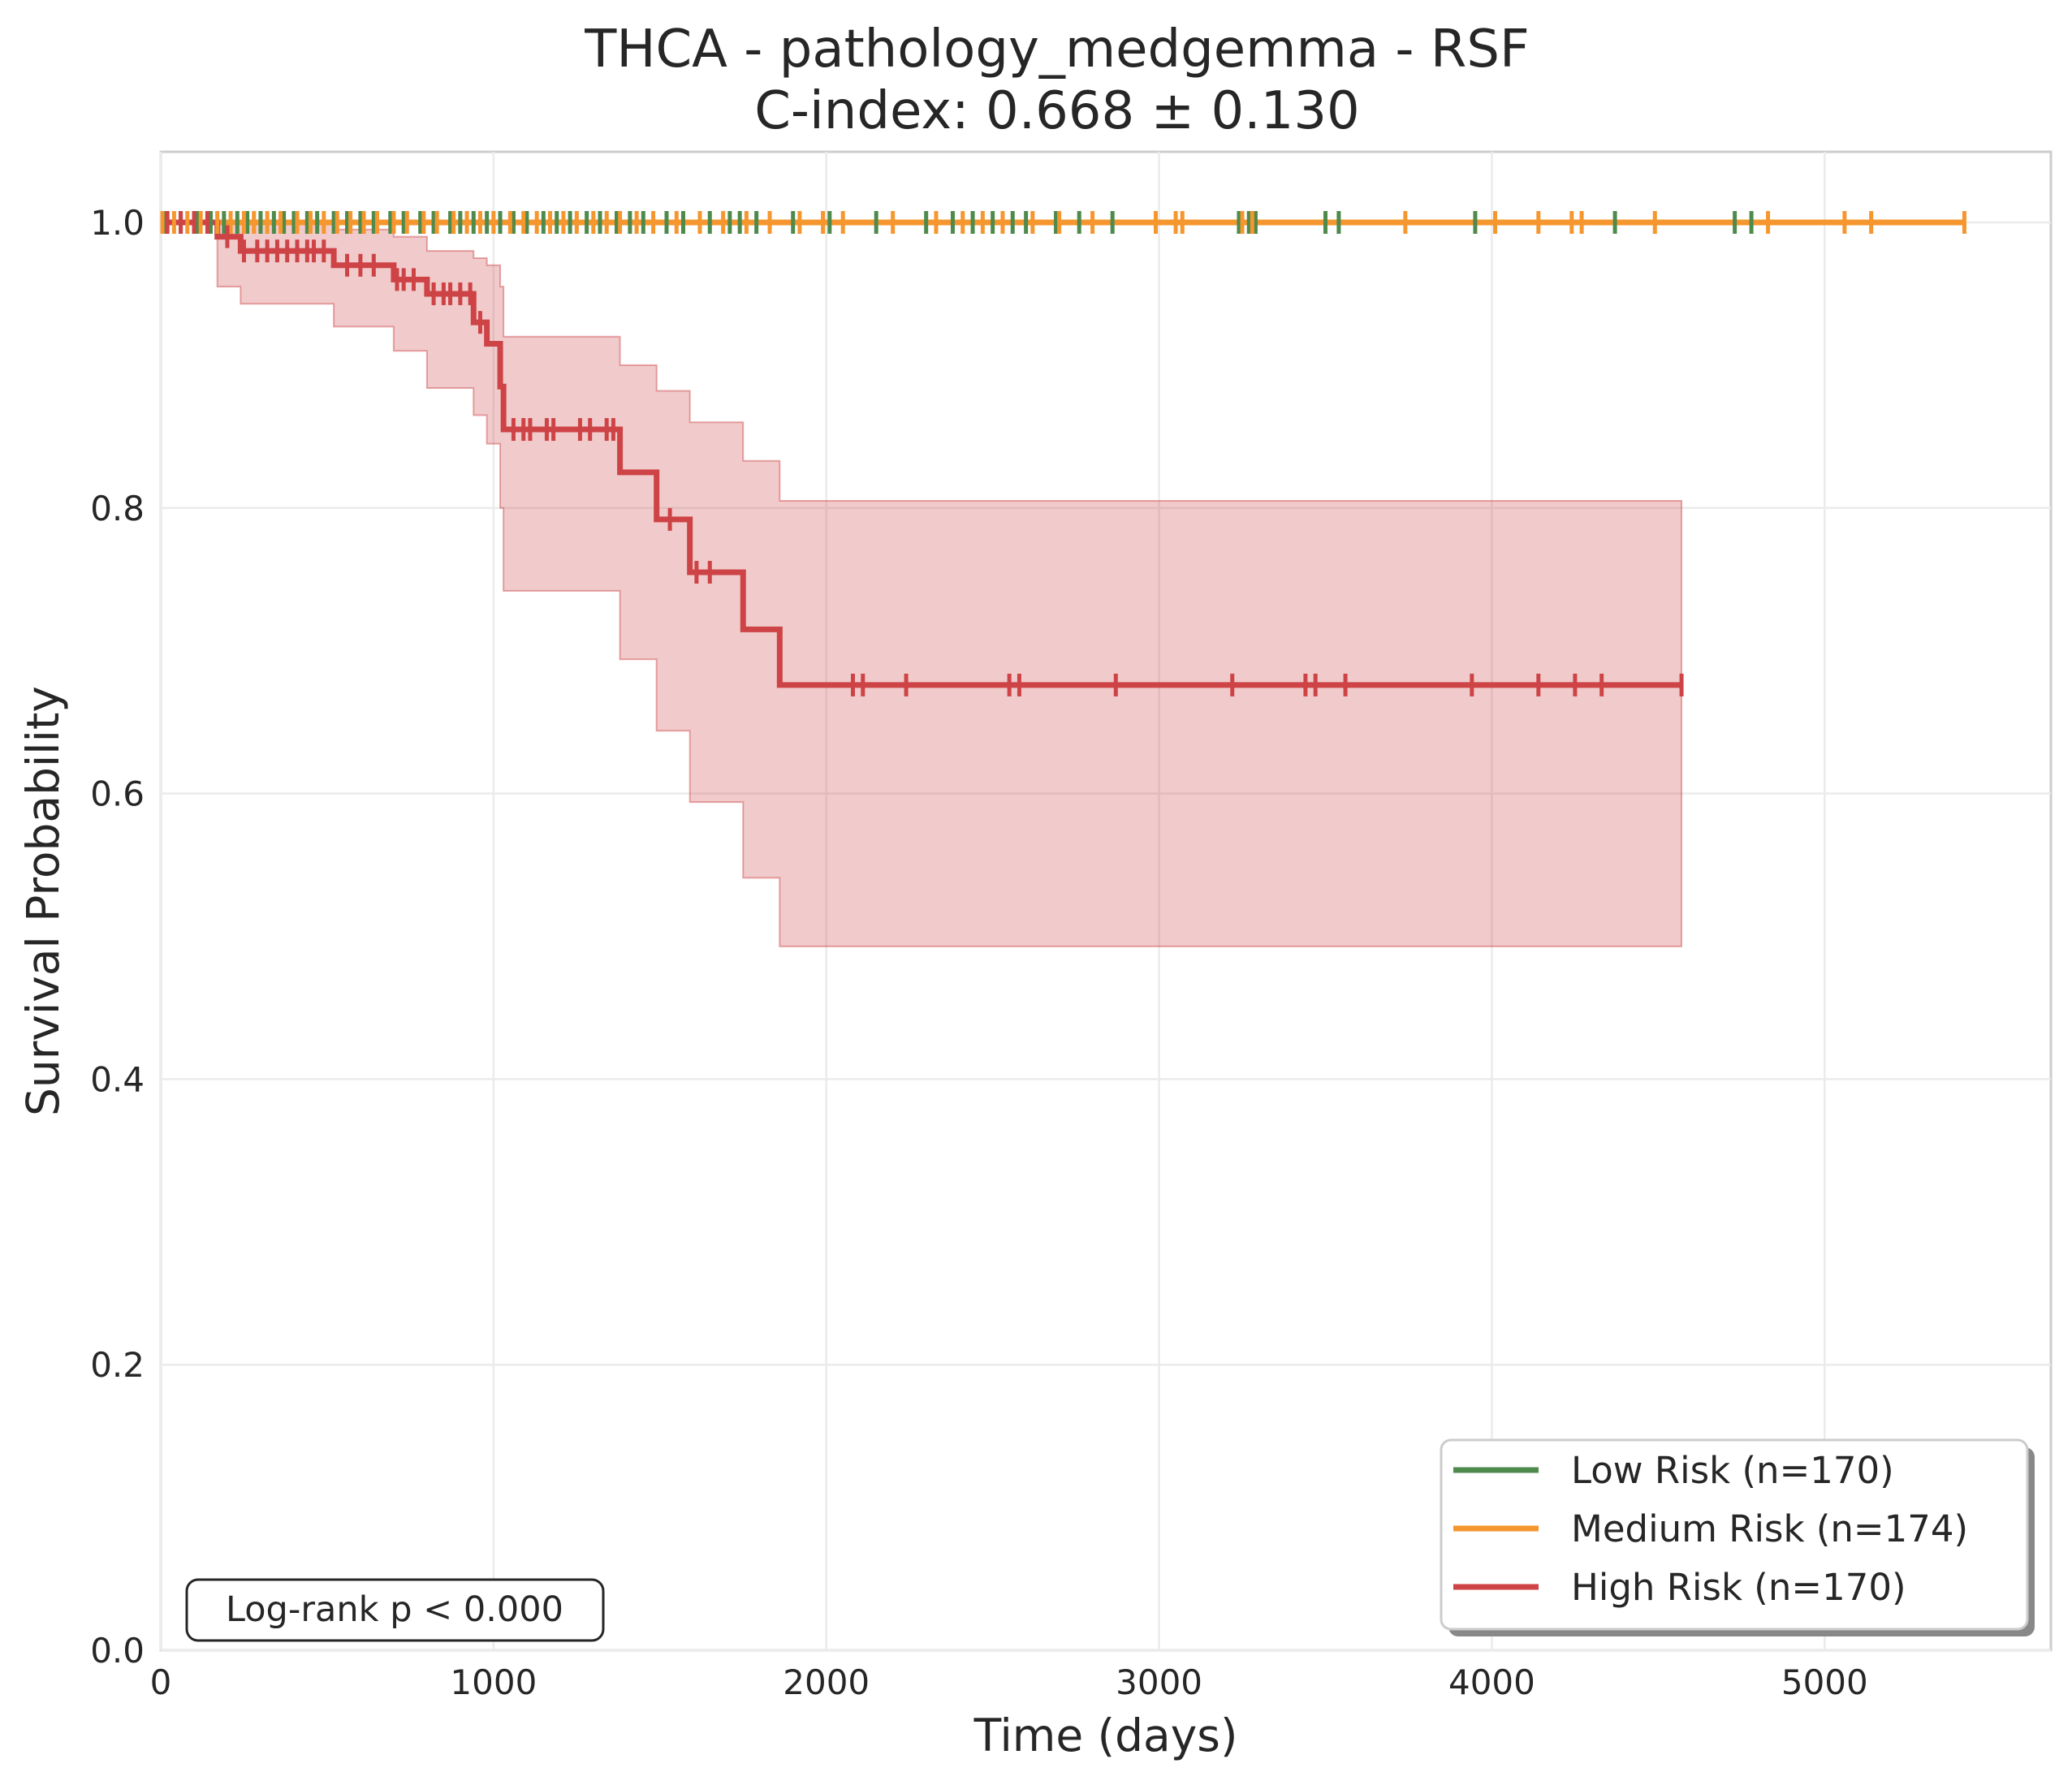 The height and width of the screenshot is (1785, 2072). What do you see at coordinates (1009, 1682) in the screenshot?
I see `x-tick-labels: 0 1000 2000 3000 4000 5000` at bounding box center [1009, 1682].